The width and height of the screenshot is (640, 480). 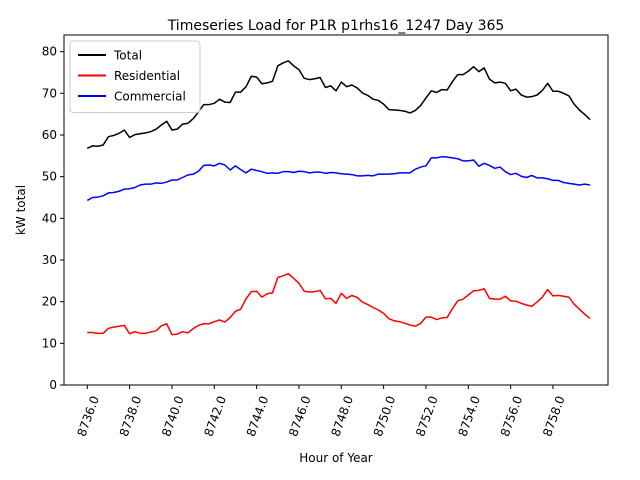 I want to click on x-tick-label: 8740.0, so click(x=173, y=416).